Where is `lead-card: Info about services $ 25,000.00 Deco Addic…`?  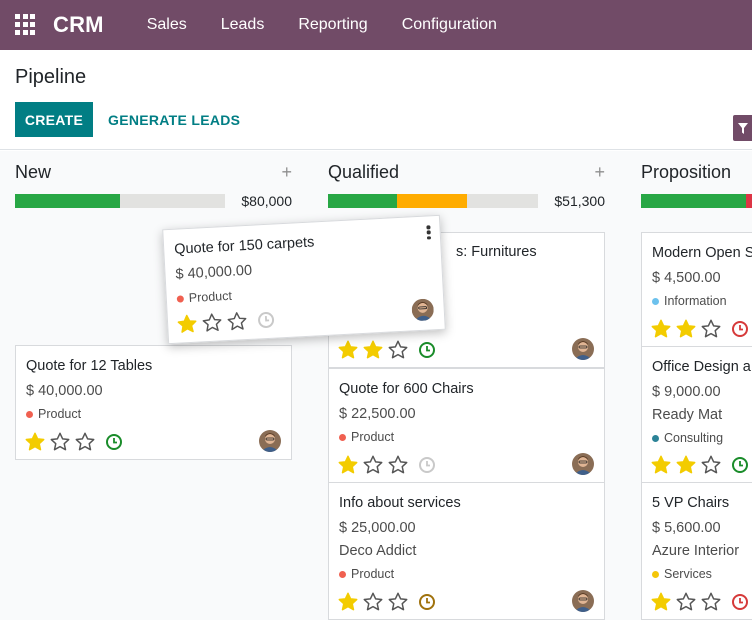 lead-card: Info about services $ 25,000.00 Deco Addic… is located at coordinates (466, 551).